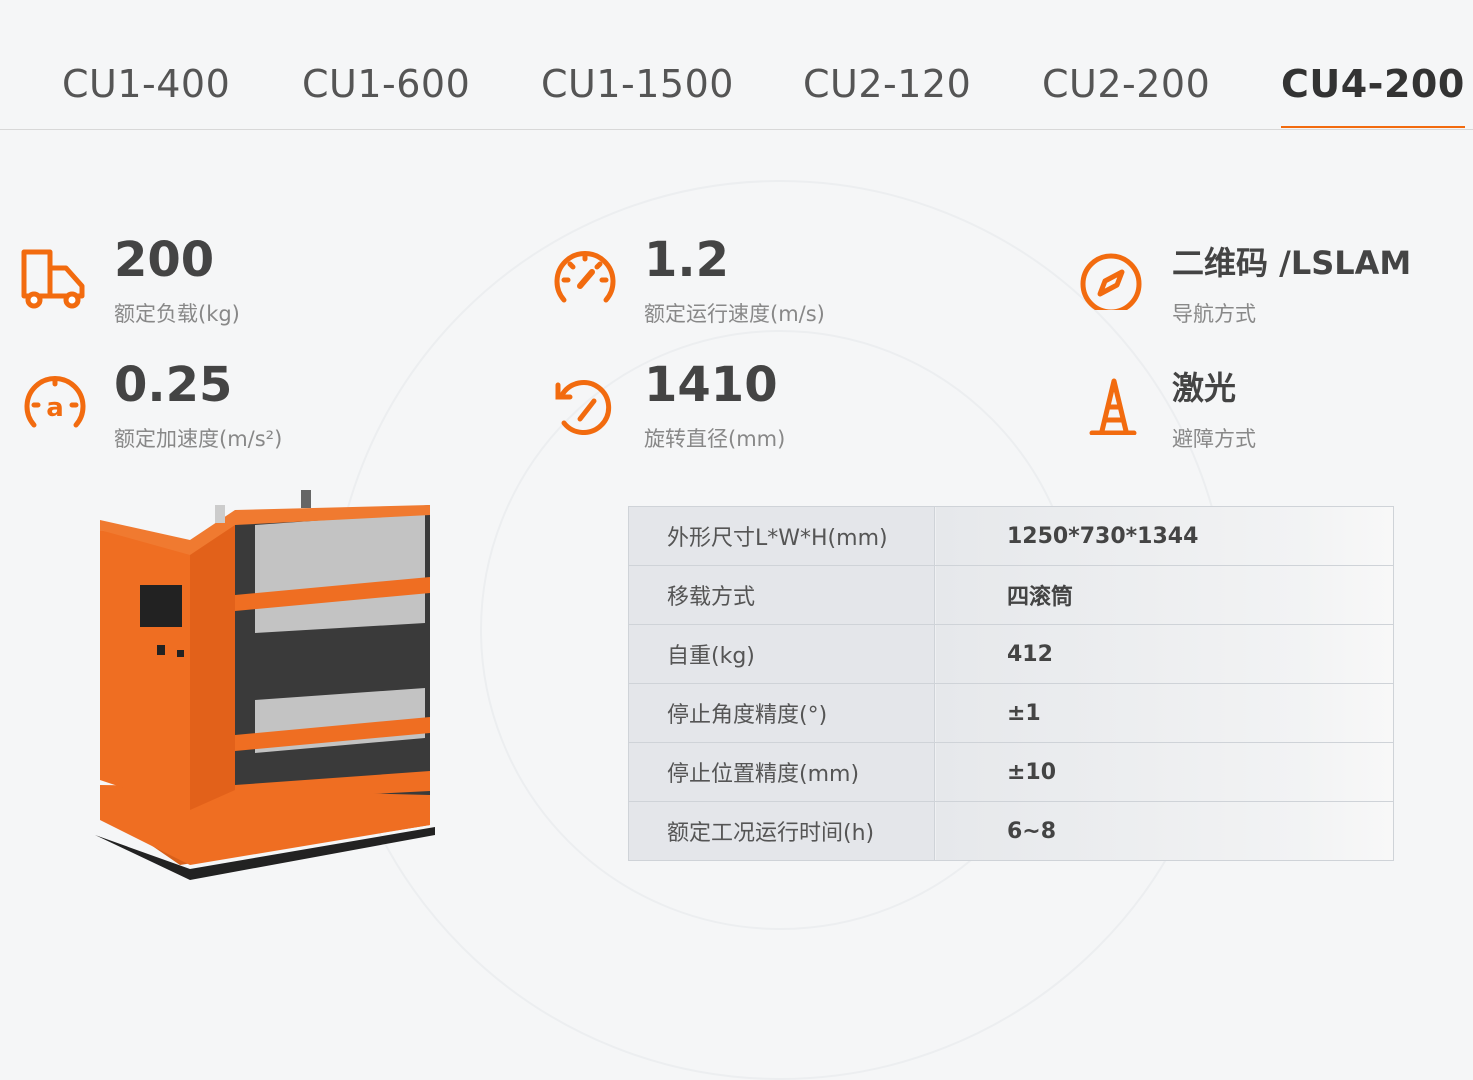 This screenshot has height=1080, width=1473. I want to click on acceleration-gauge-icon: a, so click(55, 401).